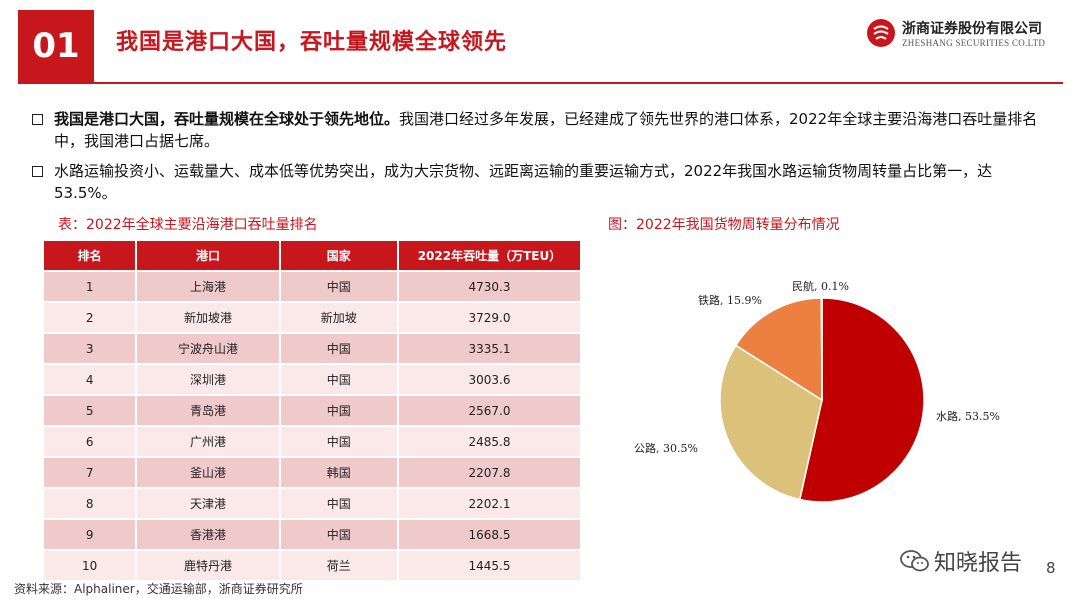  Describe the element at coordinates (91, 410) in the screenshot. I see `rank-cell: 5` at that location.